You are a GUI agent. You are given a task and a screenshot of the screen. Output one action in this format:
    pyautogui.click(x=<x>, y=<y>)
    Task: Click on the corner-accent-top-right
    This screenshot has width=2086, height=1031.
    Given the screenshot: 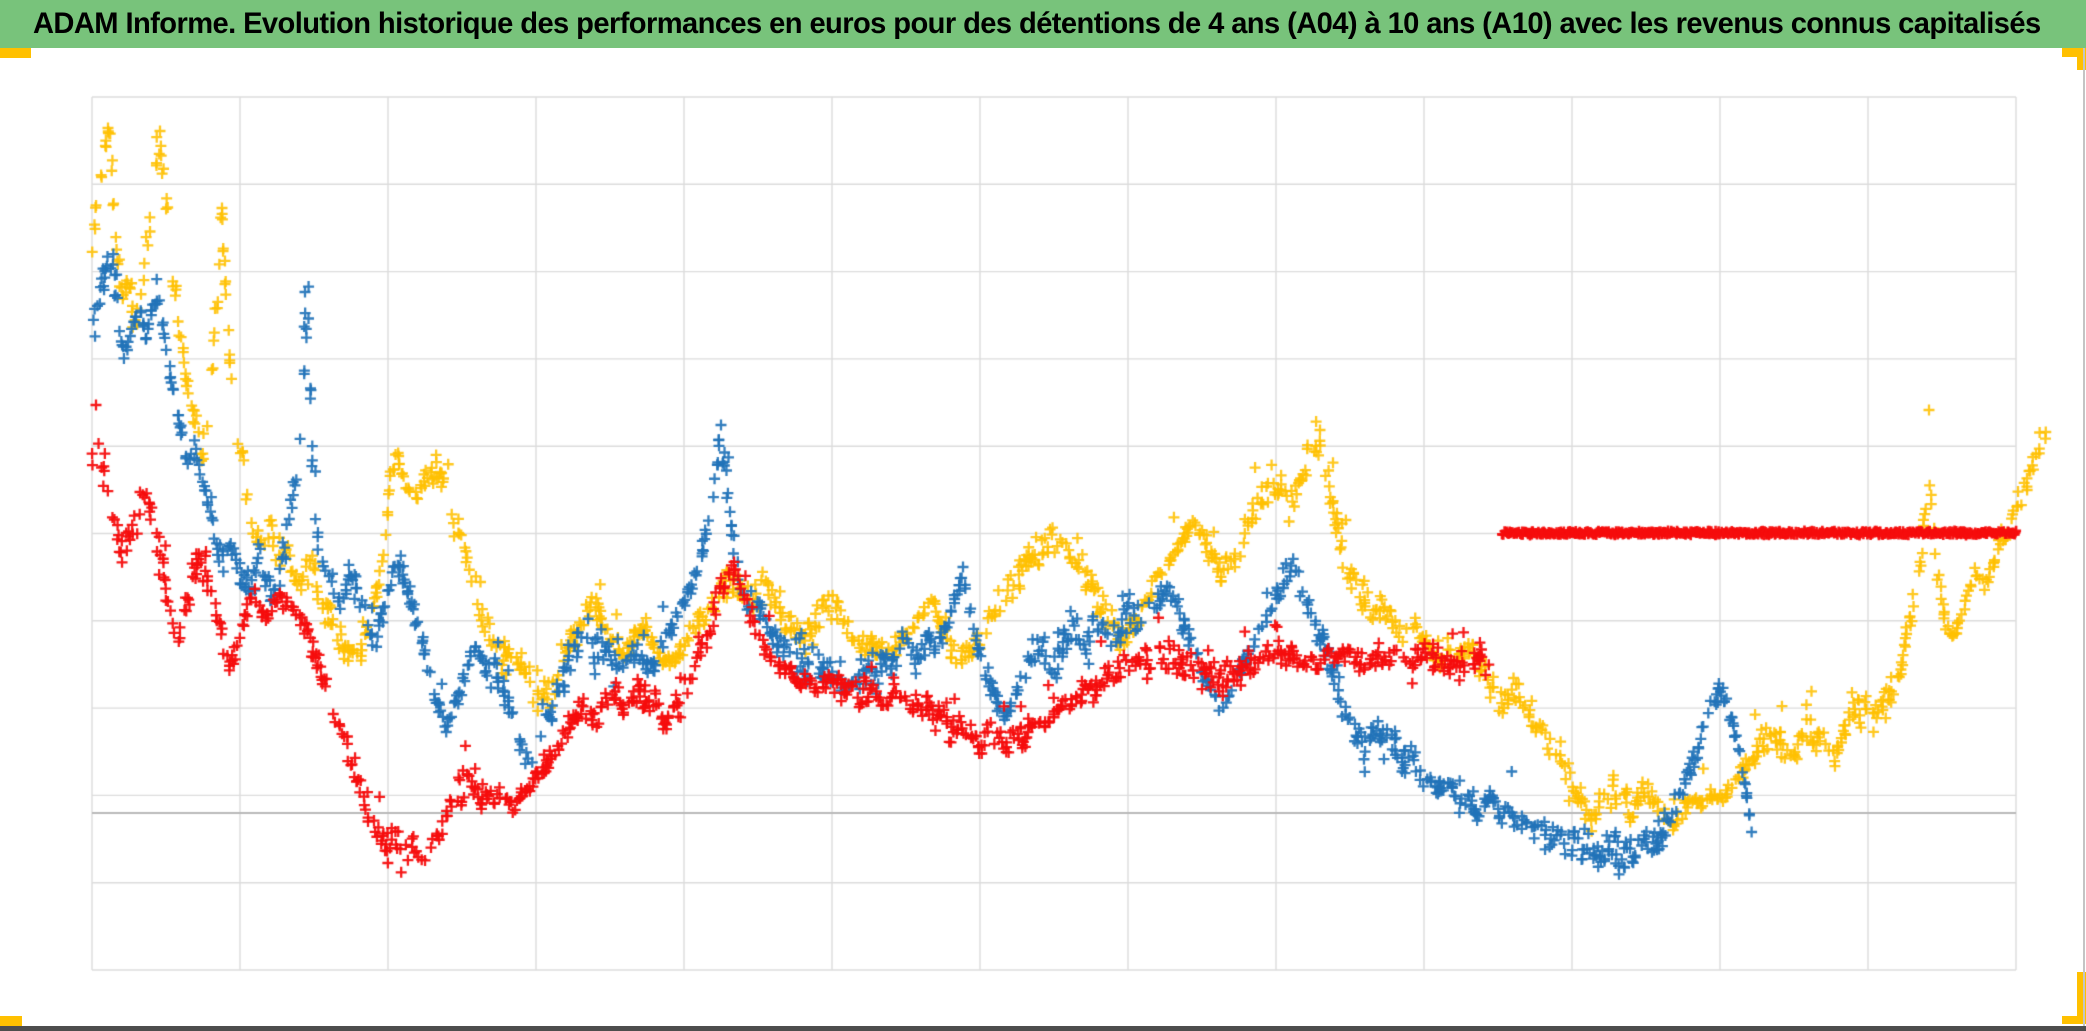 What is the action you would take?
    pyautogui.click(x=2074, y=52)
    